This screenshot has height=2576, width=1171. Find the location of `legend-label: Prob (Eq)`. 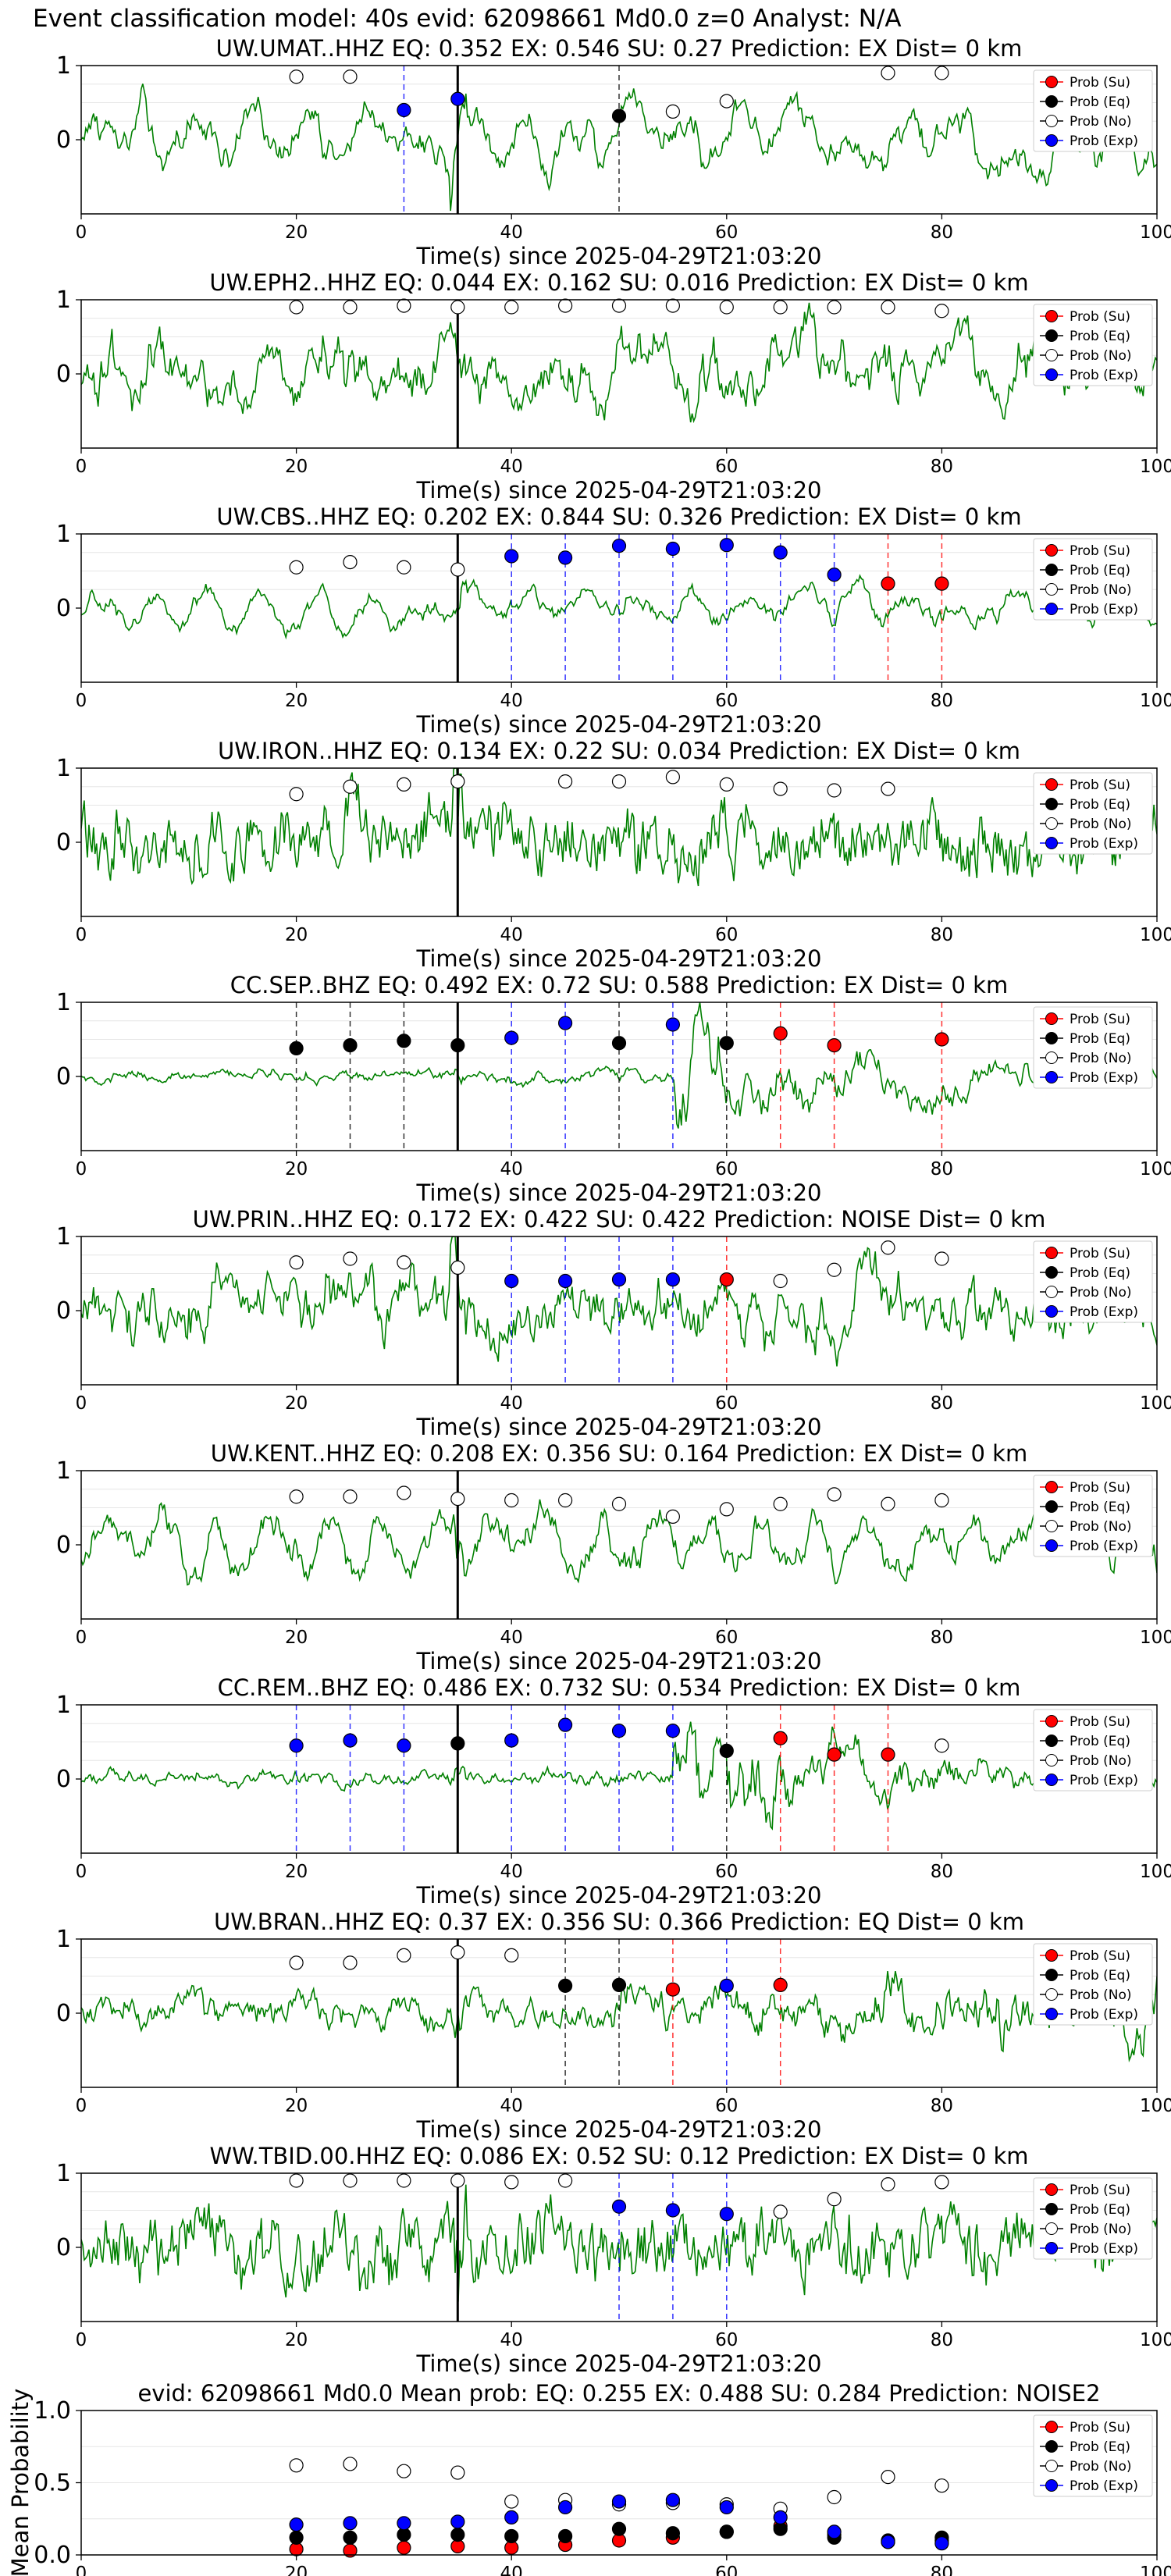

legend-label: Prob (Eq) is located at coordinates (1100, 1273).